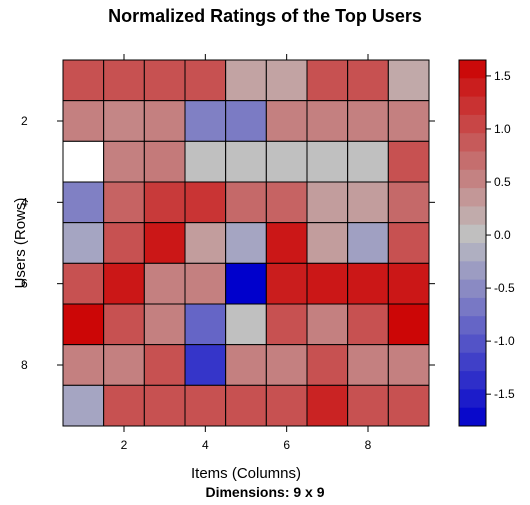 Image resolution: width=530 pixels, height=505 pixels. Describe the element at coordinates (24, 121) in the screenshot. I see `y-tick-label: 2` at that location.